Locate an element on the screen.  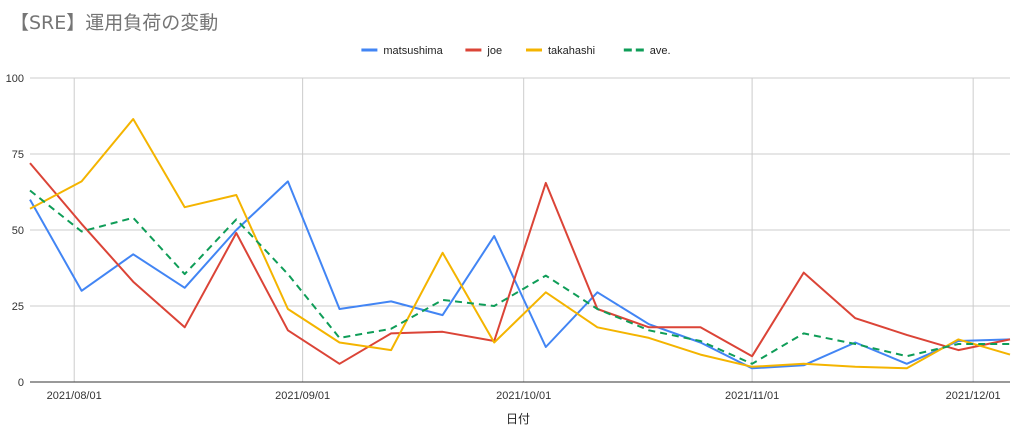
x-axis-title: 日付 is located at coordinates (518, 419).